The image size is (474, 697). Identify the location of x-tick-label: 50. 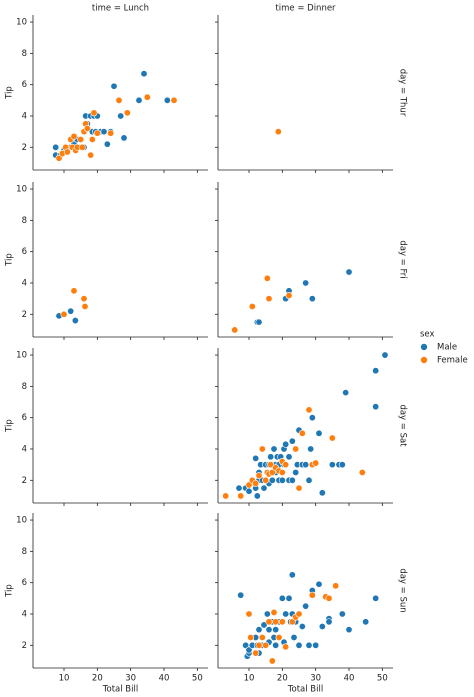
(197, 679).